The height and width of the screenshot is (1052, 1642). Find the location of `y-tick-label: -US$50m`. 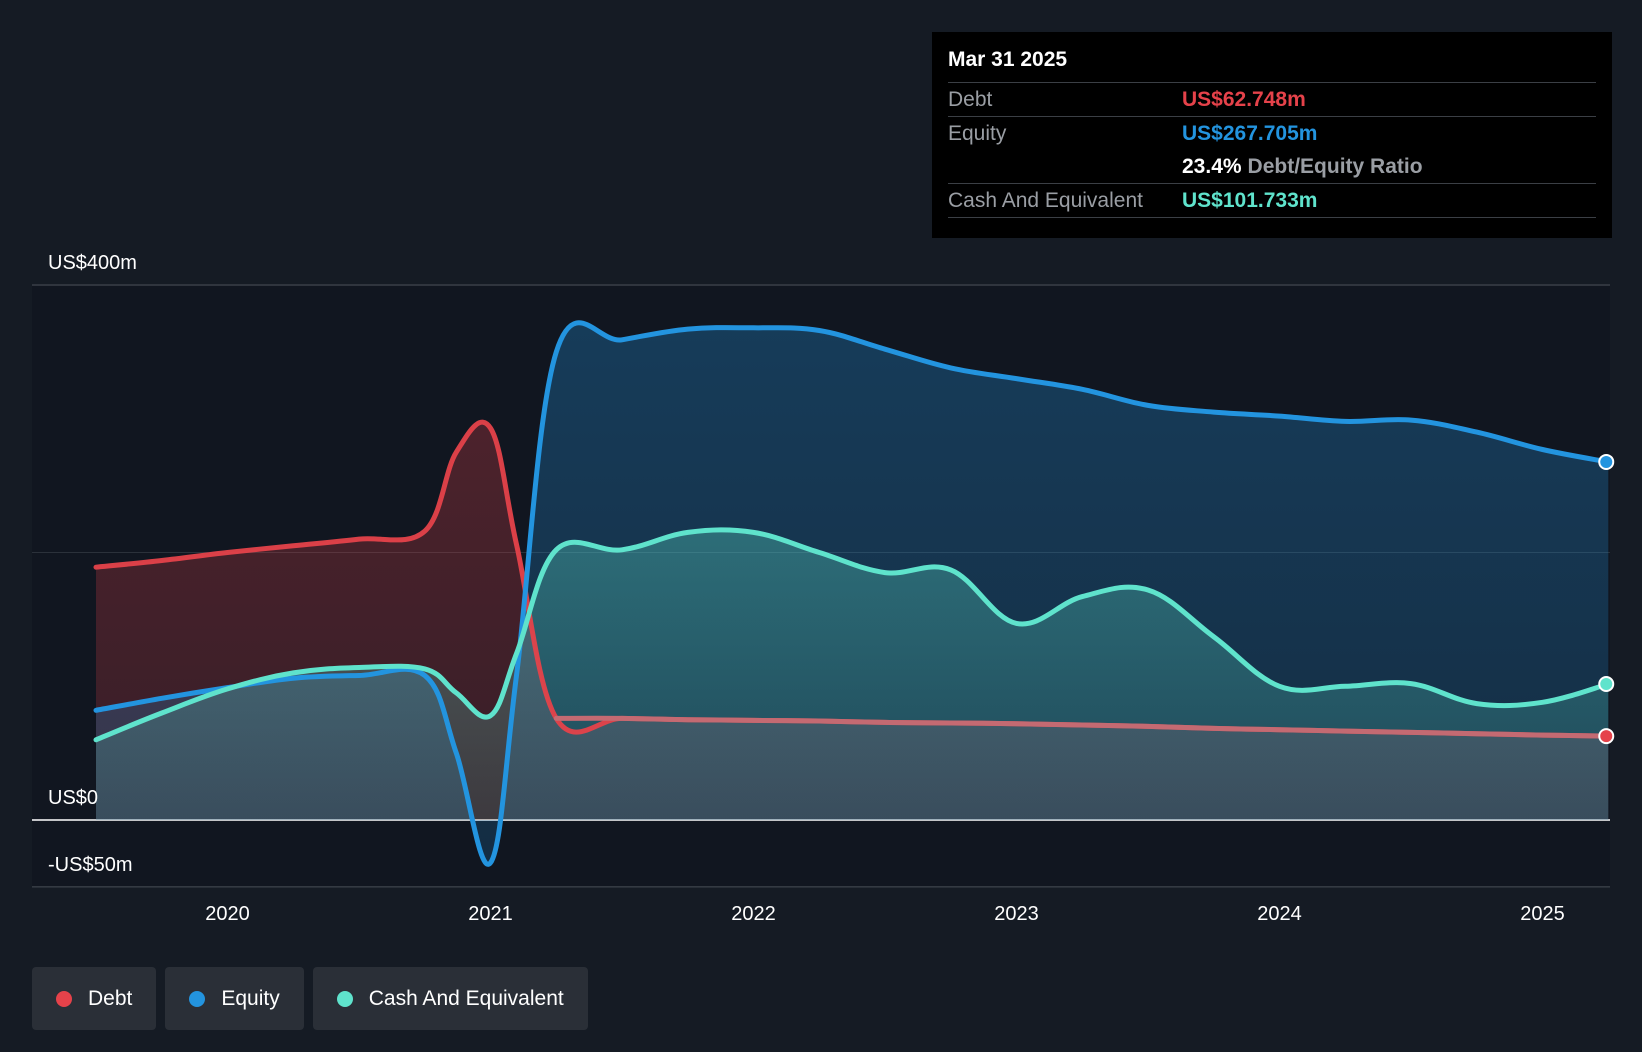

y-tick-label: -US$50m is located at coordinates (90, 865).